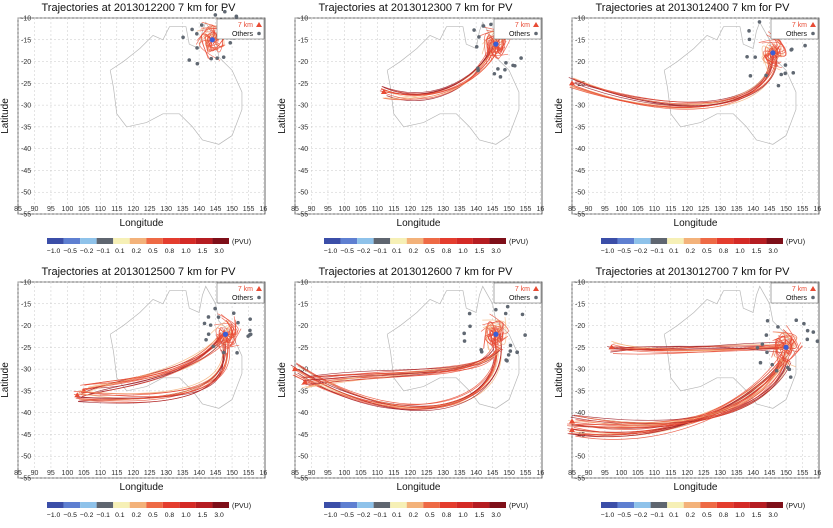 Image resolution: width=833 pixels, height=528 pixels. I want to click on trajectory-end-marker, so click(572, 421).